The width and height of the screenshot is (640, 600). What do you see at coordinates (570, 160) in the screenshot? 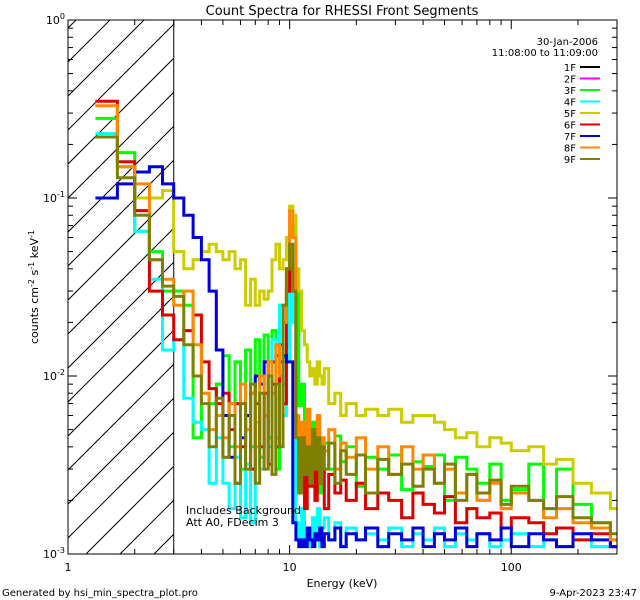
I see `legend-label-9F: 9F` at bounding box center [570, 160].